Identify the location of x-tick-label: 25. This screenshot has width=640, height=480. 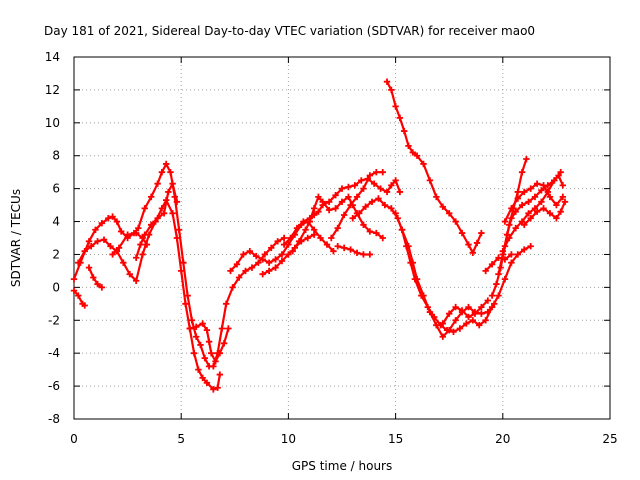
(609, 439).